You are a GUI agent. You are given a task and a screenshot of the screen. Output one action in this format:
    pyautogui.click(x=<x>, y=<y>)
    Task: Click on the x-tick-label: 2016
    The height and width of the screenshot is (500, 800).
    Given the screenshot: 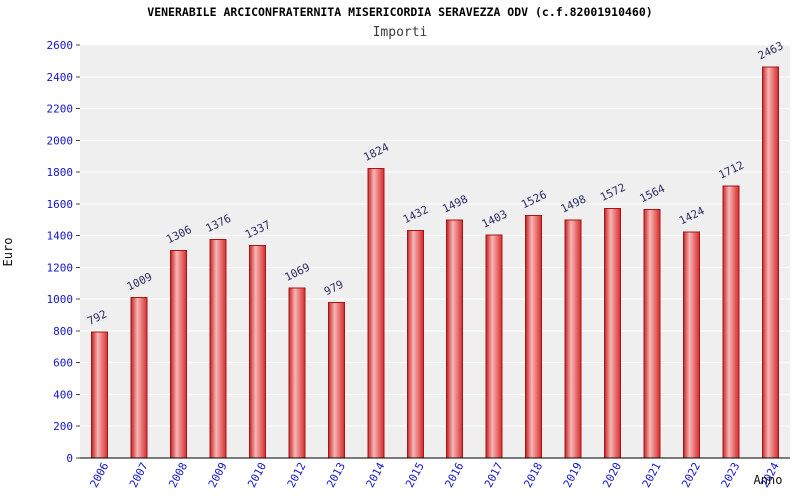 What is the action you would take?
    pyautogui.click(x=454, y=475)
    